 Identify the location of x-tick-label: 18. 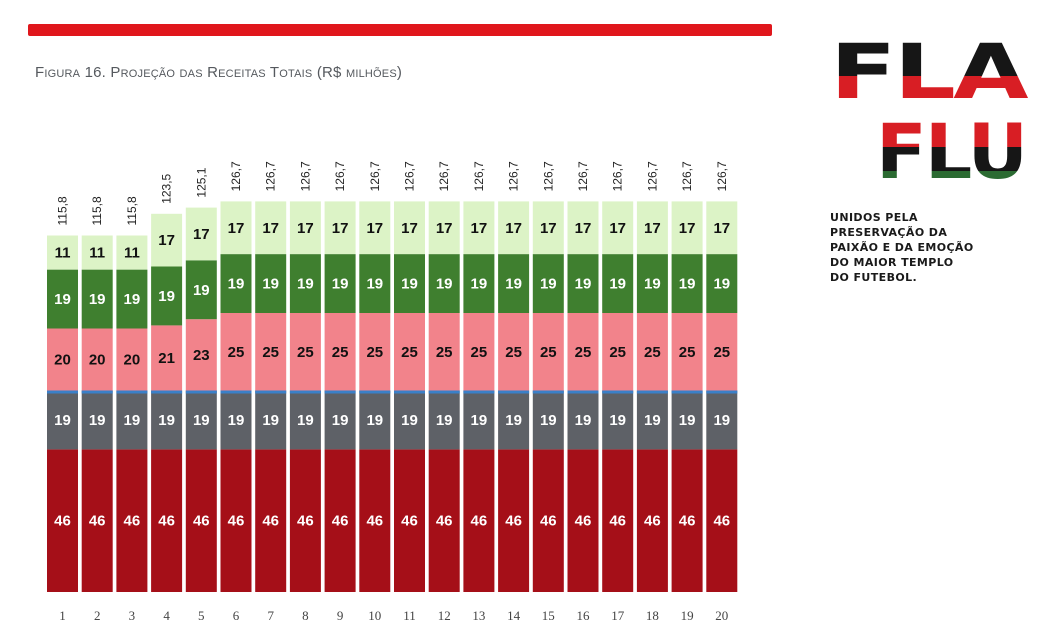
(652, 615).